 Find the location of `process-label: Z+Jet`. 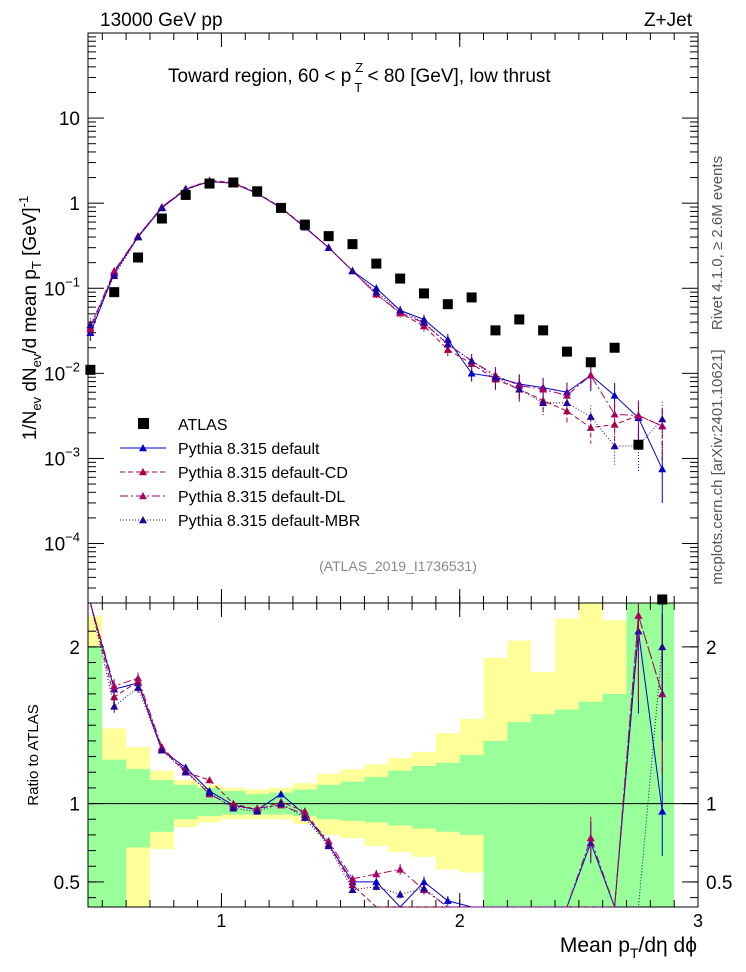

process-label: Z+Jet is located at coordinates (668, 20).